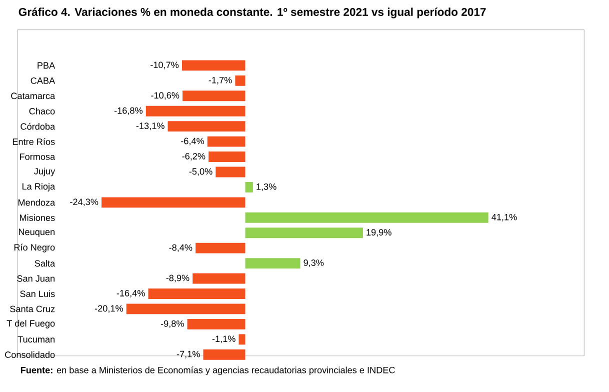  Describe the element at coordinates (207, 371) in the screenshot. I see `text: Fuente: en base a Ministerios de Economías y agencias recaudatorias provinciales e INDEC` at that location.